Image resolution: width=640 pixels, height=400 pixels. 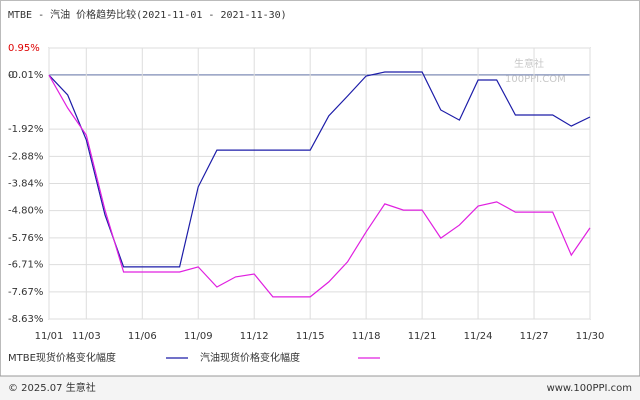 What do you see at coordinates (535, 79) in the screenshot?
I see `watermark-site: 100PPI.COM` at bounding box center [535, 79].